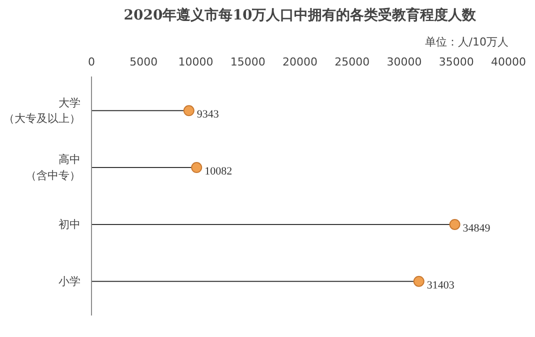  I want to click on data-label: 34849, so click(476, 228).